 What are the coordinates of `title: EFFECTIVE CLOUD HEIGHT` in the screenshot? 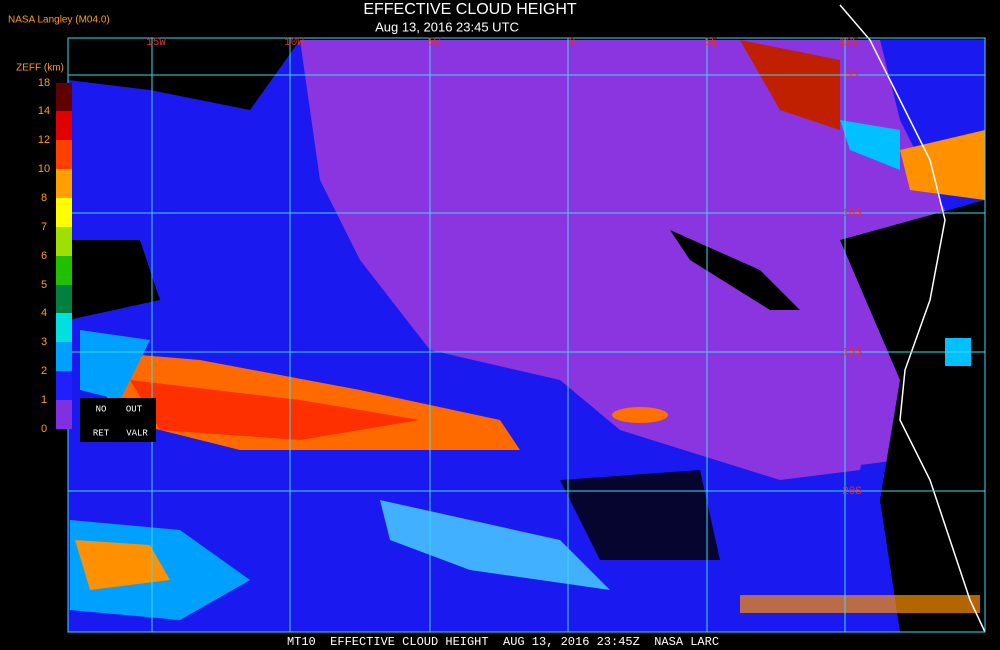 It's located at (470, 9).